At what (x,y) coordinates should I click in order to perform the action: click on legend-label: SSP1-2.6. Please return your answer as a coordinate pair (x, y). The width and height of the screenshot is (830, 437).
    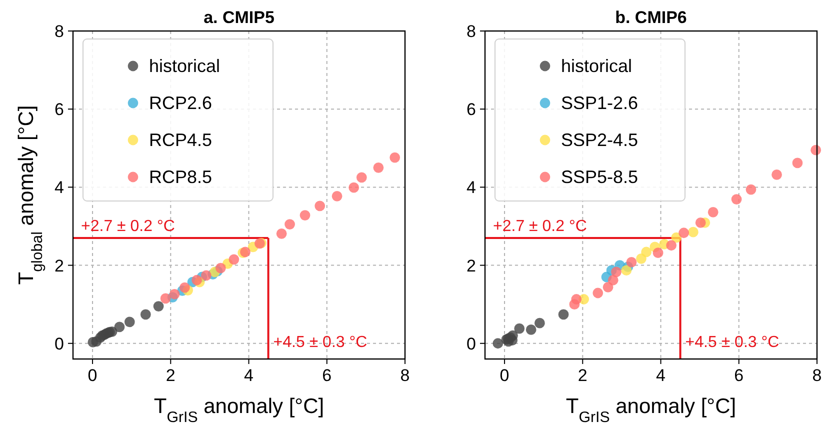
    Looking at the image, I should click on (599, 103).